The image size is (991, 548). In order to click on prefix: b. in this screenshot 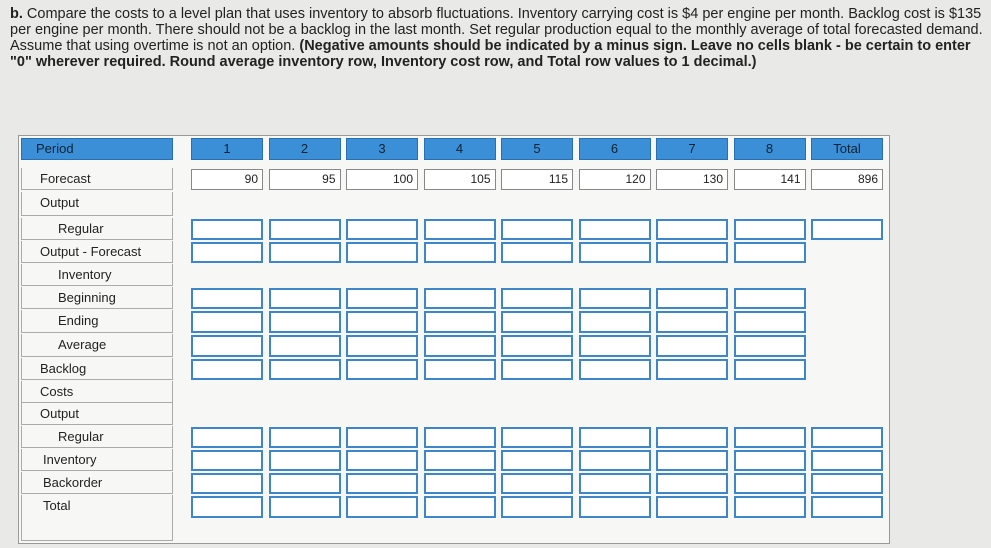, I will do `click(16, 14)`.